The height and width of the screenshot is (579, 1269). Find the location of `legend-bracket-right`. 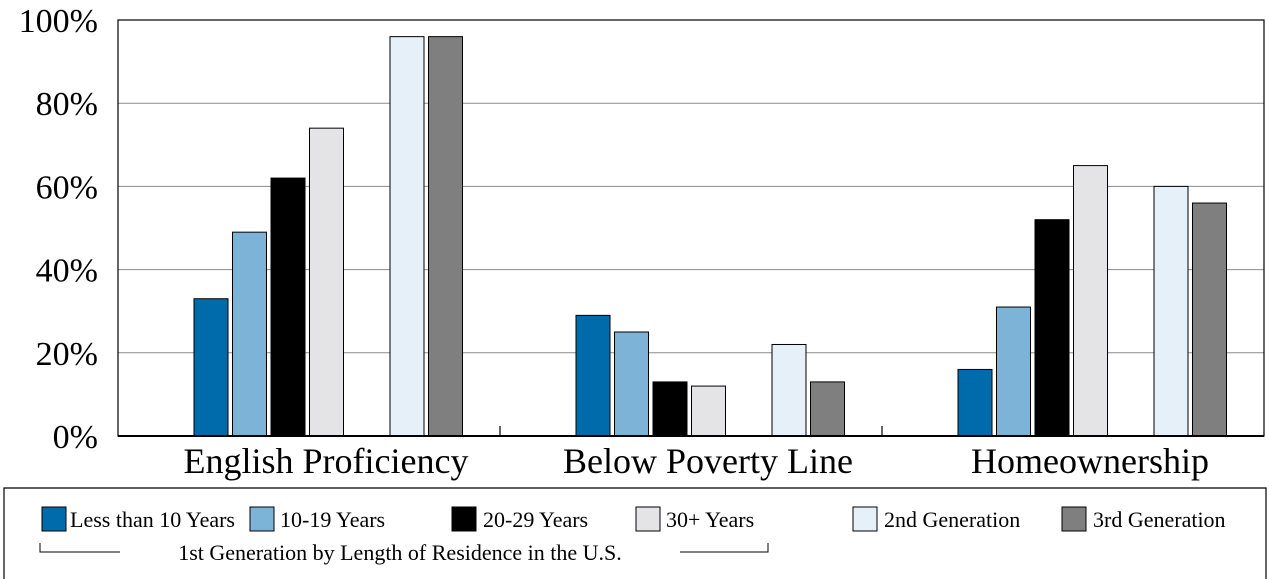

legend-bracket-right is located at coordinates (724, 548).